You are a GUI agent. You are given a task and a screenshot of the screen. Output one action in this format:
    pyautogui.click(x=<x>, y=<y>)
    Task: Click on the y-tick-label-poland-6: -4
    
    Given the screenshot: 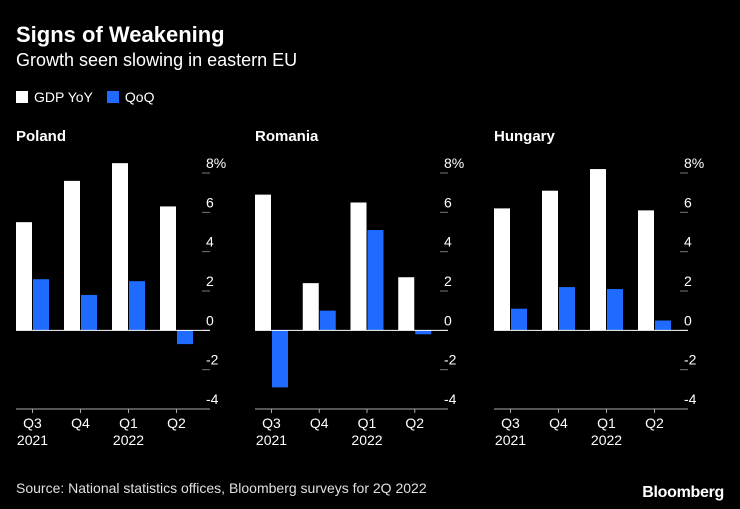 What is the action you would take?
    pyautogui.click(x=212, y=399)
    